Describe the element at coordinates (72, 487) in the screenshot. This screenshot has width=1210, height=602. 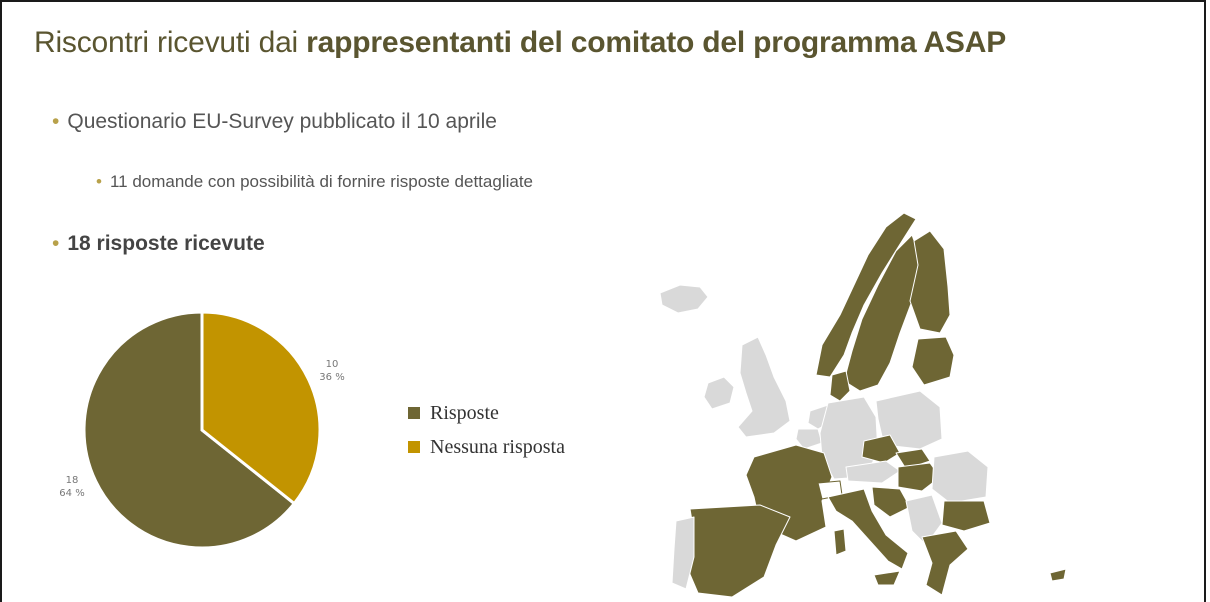
I see `pie-label-responses: 18 64 %` at that location.